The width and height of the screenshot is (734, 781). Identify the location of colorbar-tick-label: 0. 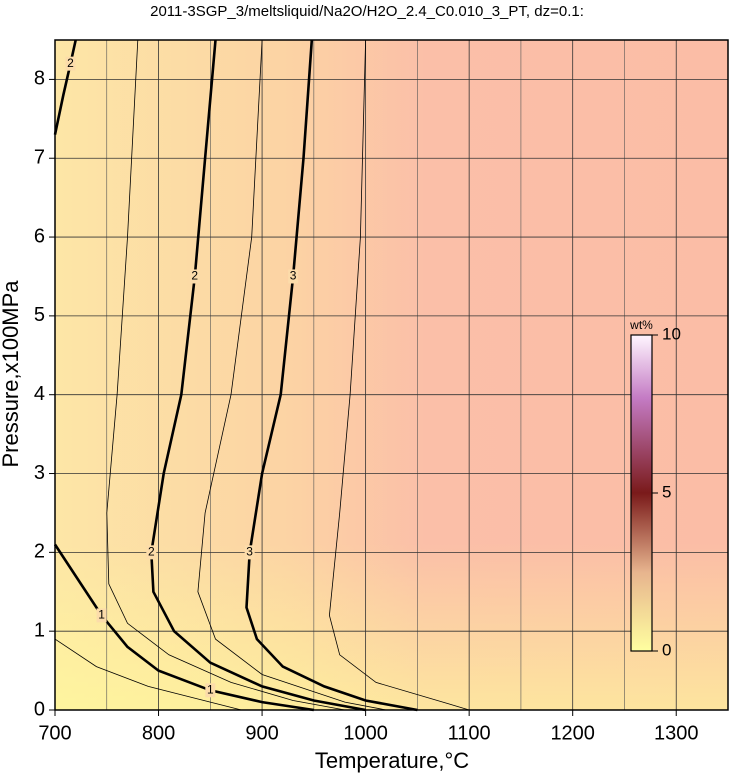
(666, 649).